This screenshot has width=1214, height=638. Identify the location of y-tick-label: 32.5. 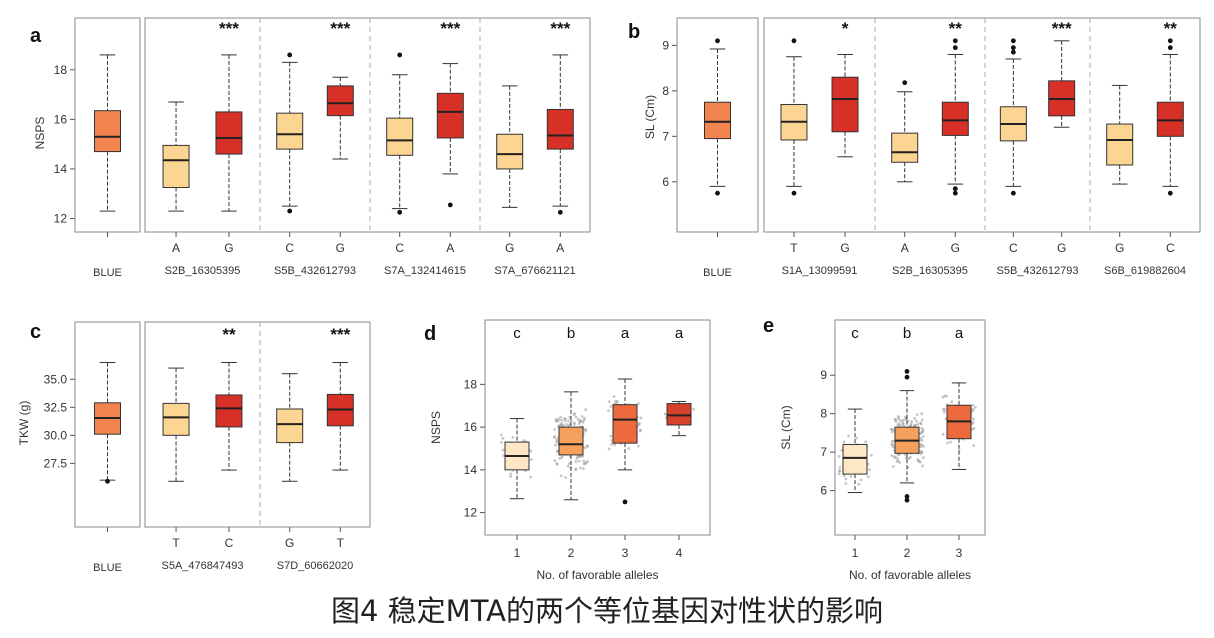
(56, 407).